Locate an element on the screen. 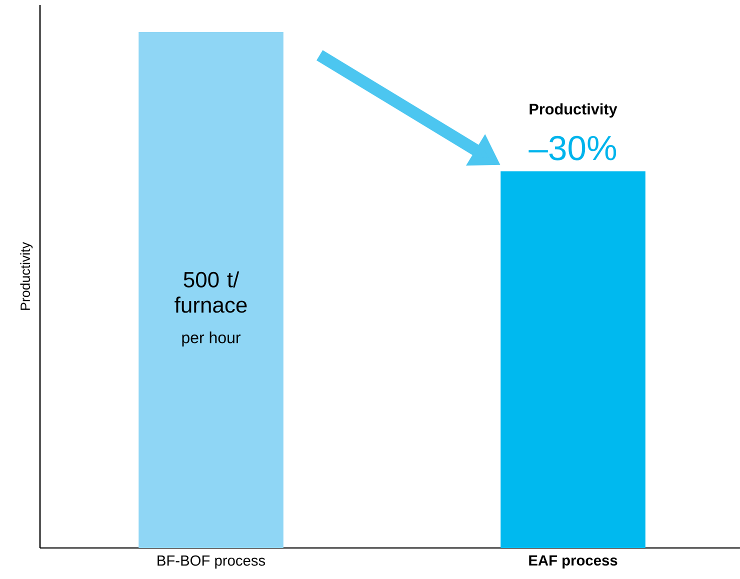 The image size is (740, 579). annotation: Productivity is located at coordinates (574, 110).